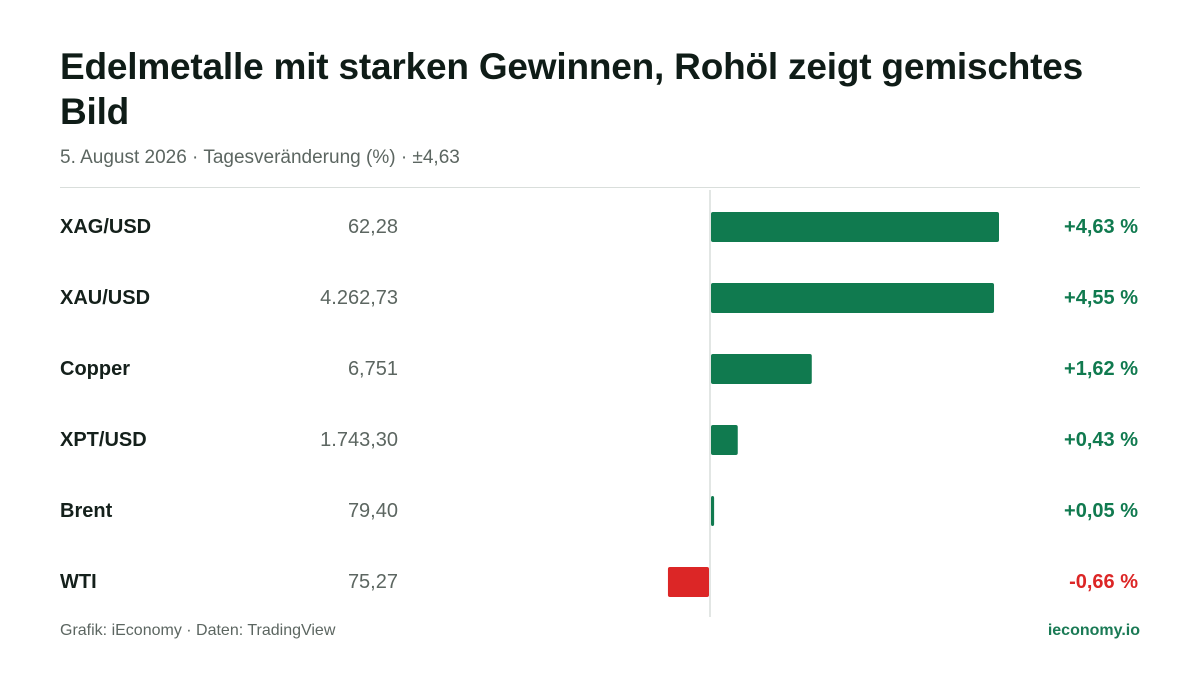 The width and height of the screenshot is (1200, 675). I want to click on row-change-brent: +0,05 %, so click(1101, 511).